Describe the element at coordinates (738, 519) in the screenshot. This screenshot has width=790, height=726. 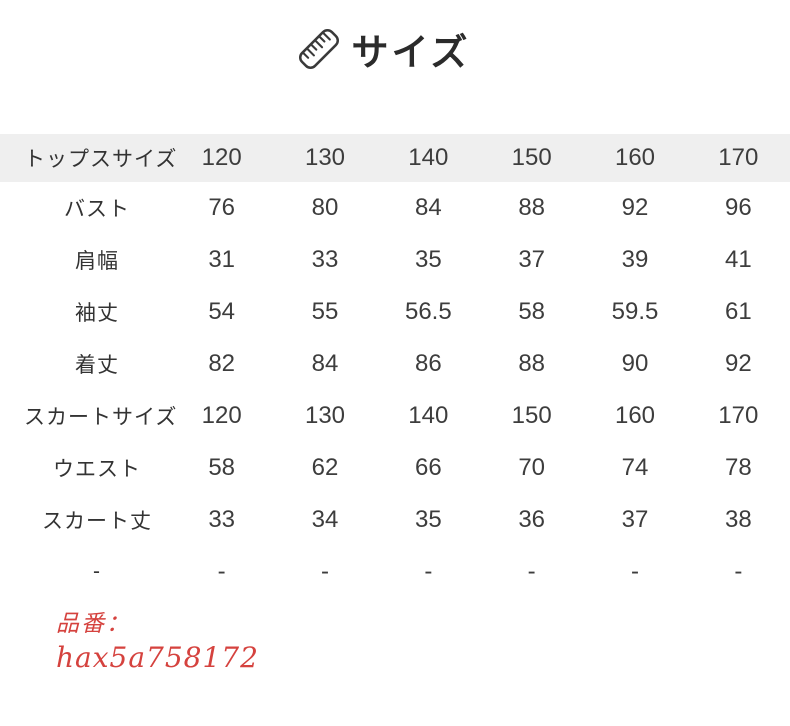
I see `row-value: 38` at that location.